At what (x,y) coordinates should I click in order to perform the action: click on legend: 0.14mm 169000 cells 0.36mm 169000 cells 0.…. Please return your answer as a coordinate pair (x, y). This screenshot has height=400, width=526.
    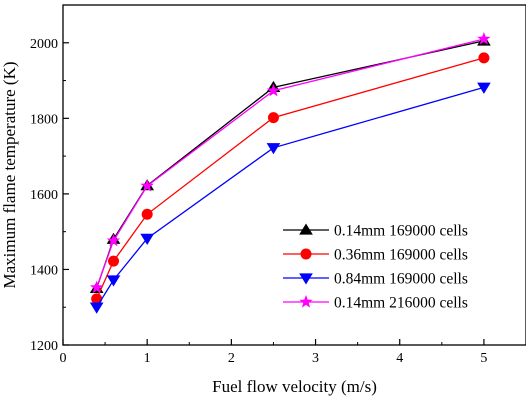
    Looking at the image, I should click on (375, 267).